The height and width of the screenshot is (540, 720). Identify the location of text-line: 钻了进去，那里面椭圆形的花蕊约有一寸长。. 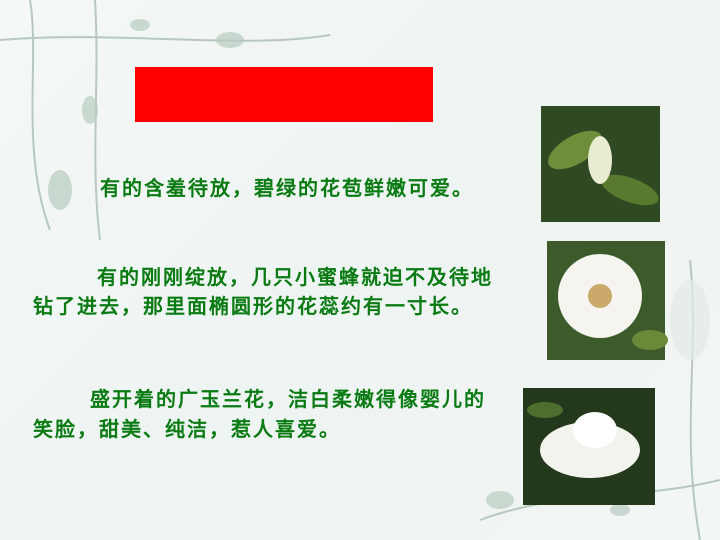
(253, 306).